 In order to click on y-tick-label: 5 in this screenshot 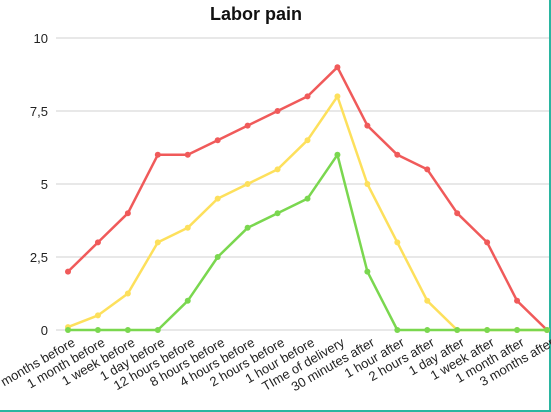, I will do `click(44, 184)`.